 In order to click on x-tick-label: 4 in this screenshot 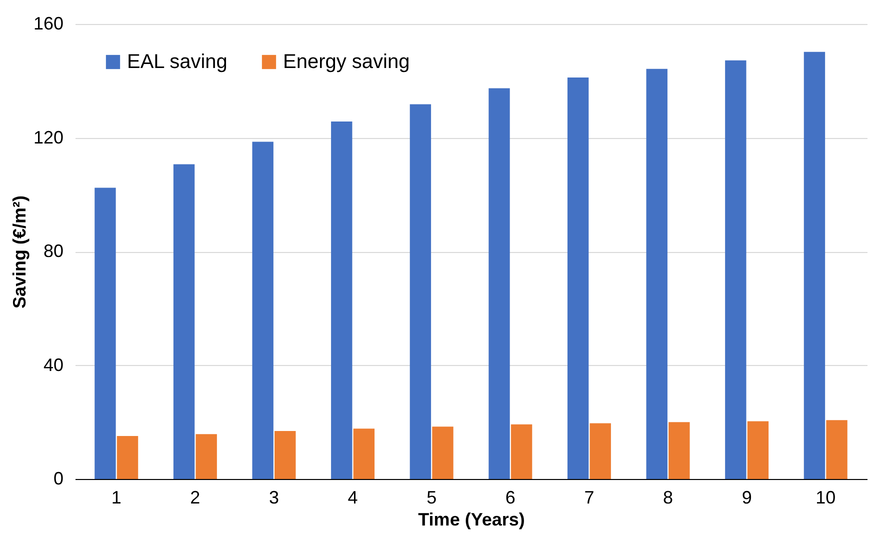, I will do `click(353, 498)`.